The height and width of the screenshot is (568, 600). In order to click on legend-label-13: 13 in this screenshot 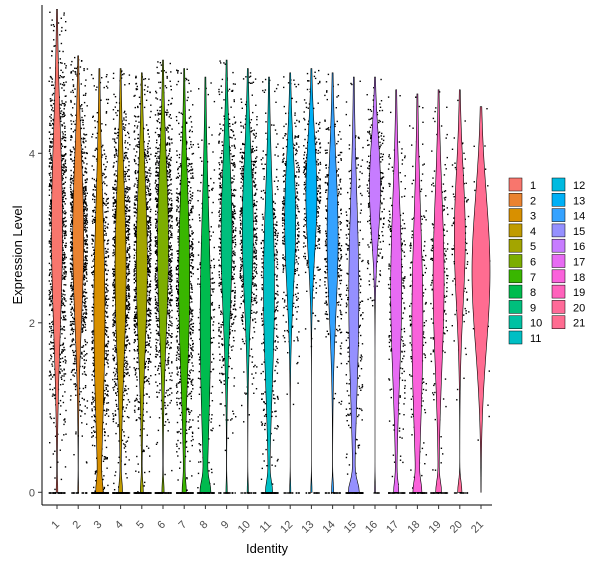, I will do `click(579, 201)`.